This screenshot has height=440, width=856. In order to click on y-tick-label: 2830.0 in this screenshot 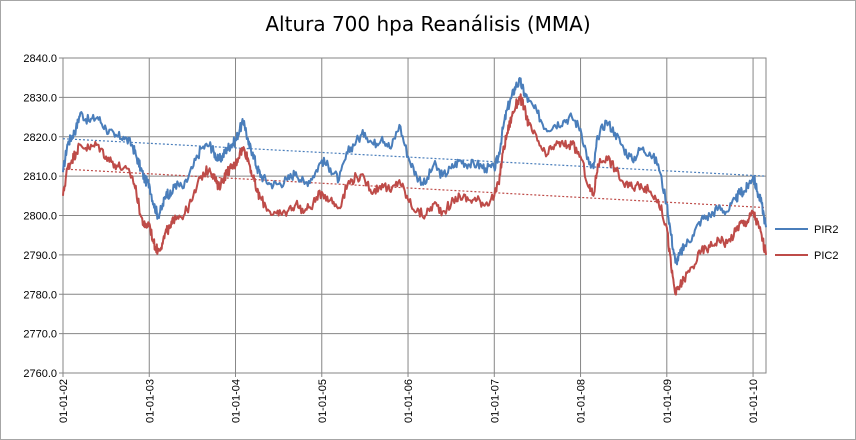, I will do `click(40, 98)`.